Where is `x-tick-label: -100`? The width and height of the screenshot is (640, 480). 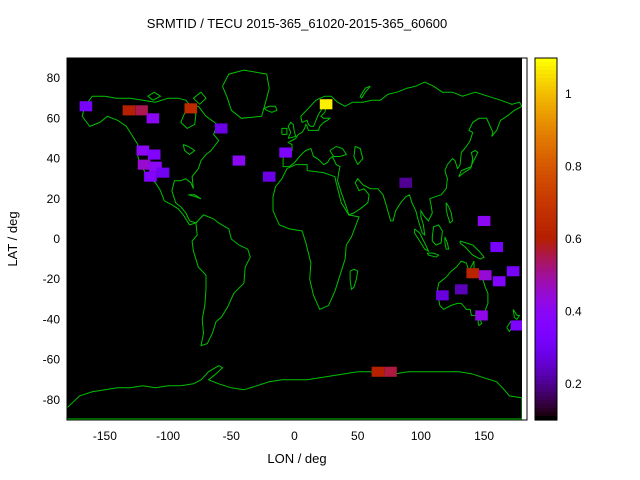
x-tick-label: -100 is located at coordinates (168, 436).